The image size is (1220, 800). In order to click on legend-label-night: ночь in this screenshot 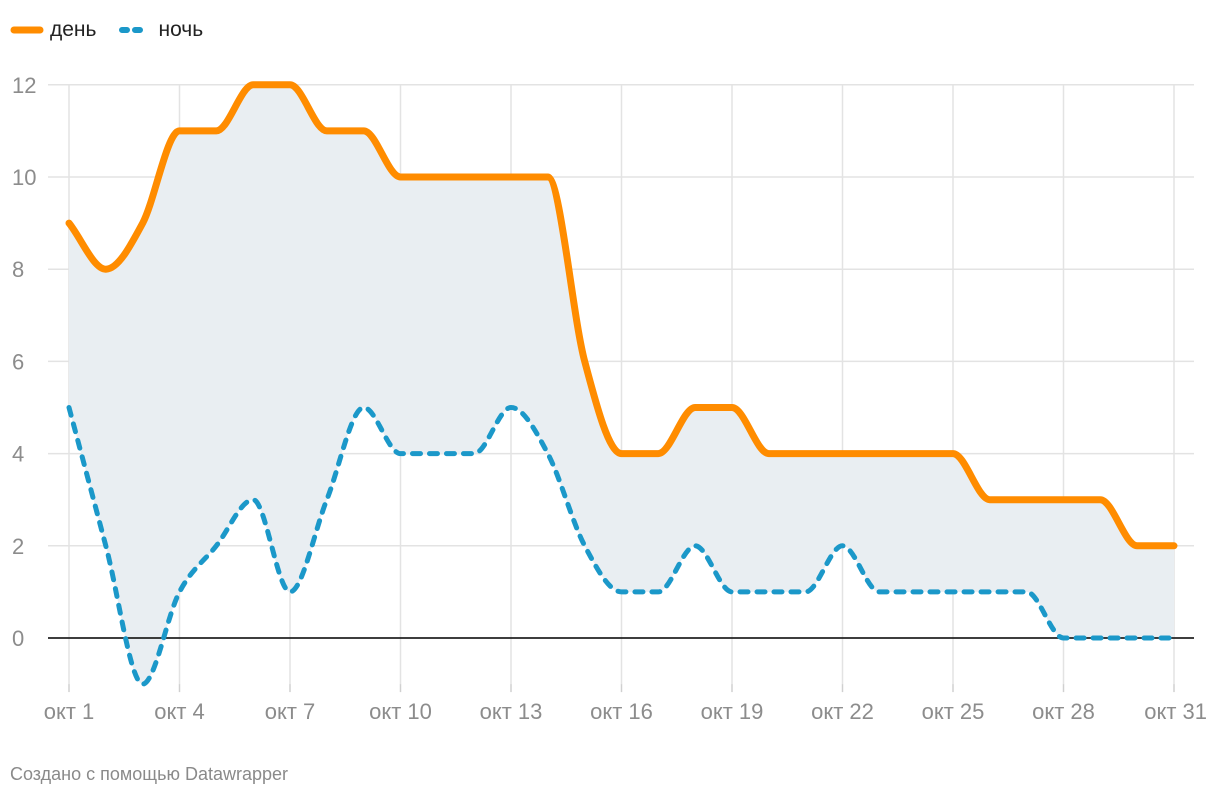, I will do `click(181, 29)`.